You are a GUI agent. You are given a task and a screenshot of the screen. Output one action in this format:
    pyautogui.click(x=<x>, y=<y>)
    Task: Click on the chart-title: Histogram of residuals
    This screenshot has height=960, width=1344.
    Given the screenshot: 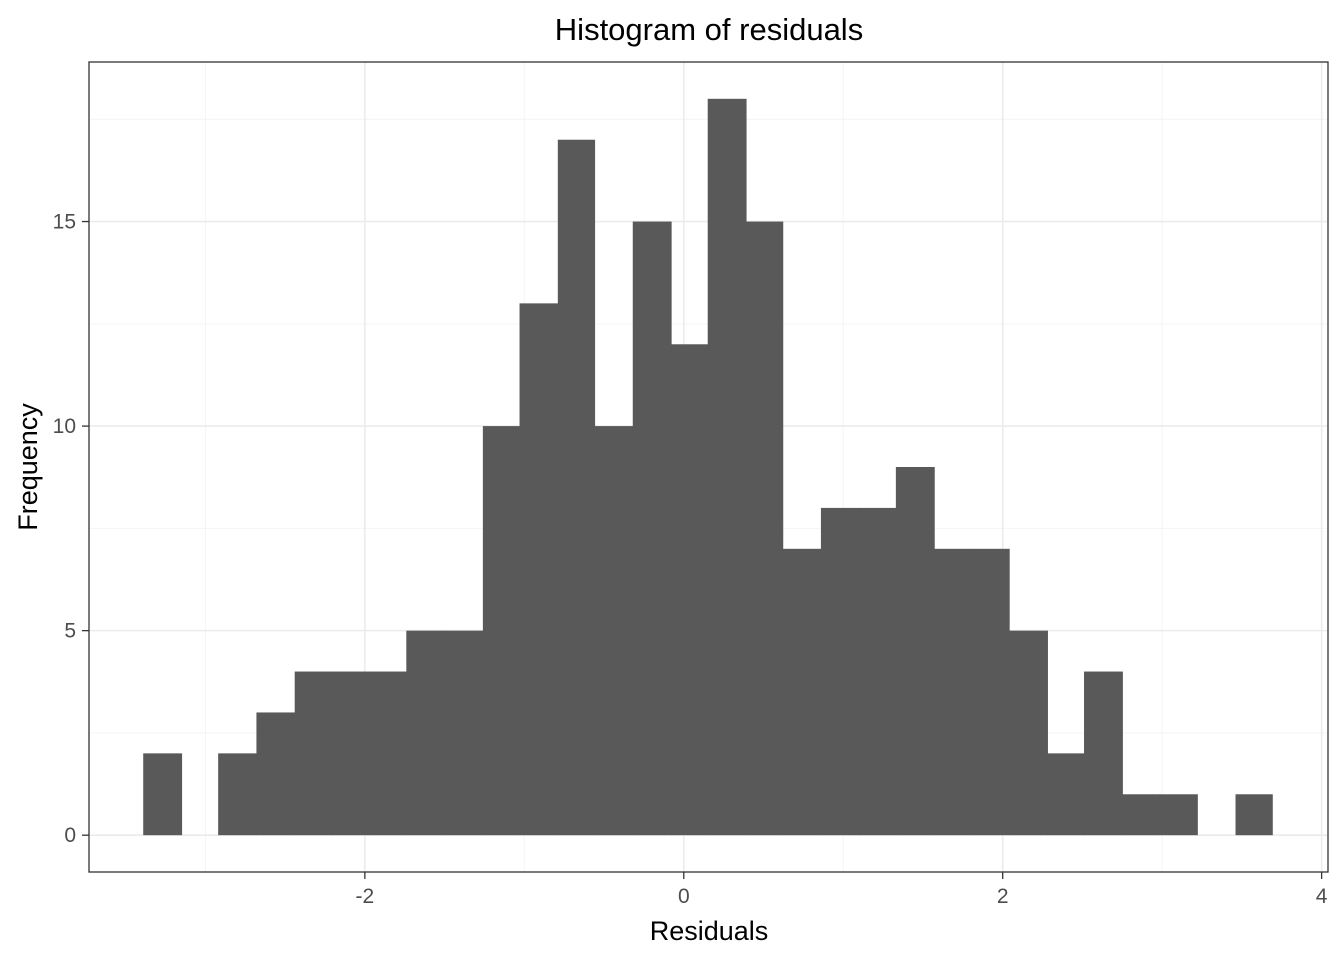 What is the action you would take?
    pyautogui.click(x=709, y=29)
    